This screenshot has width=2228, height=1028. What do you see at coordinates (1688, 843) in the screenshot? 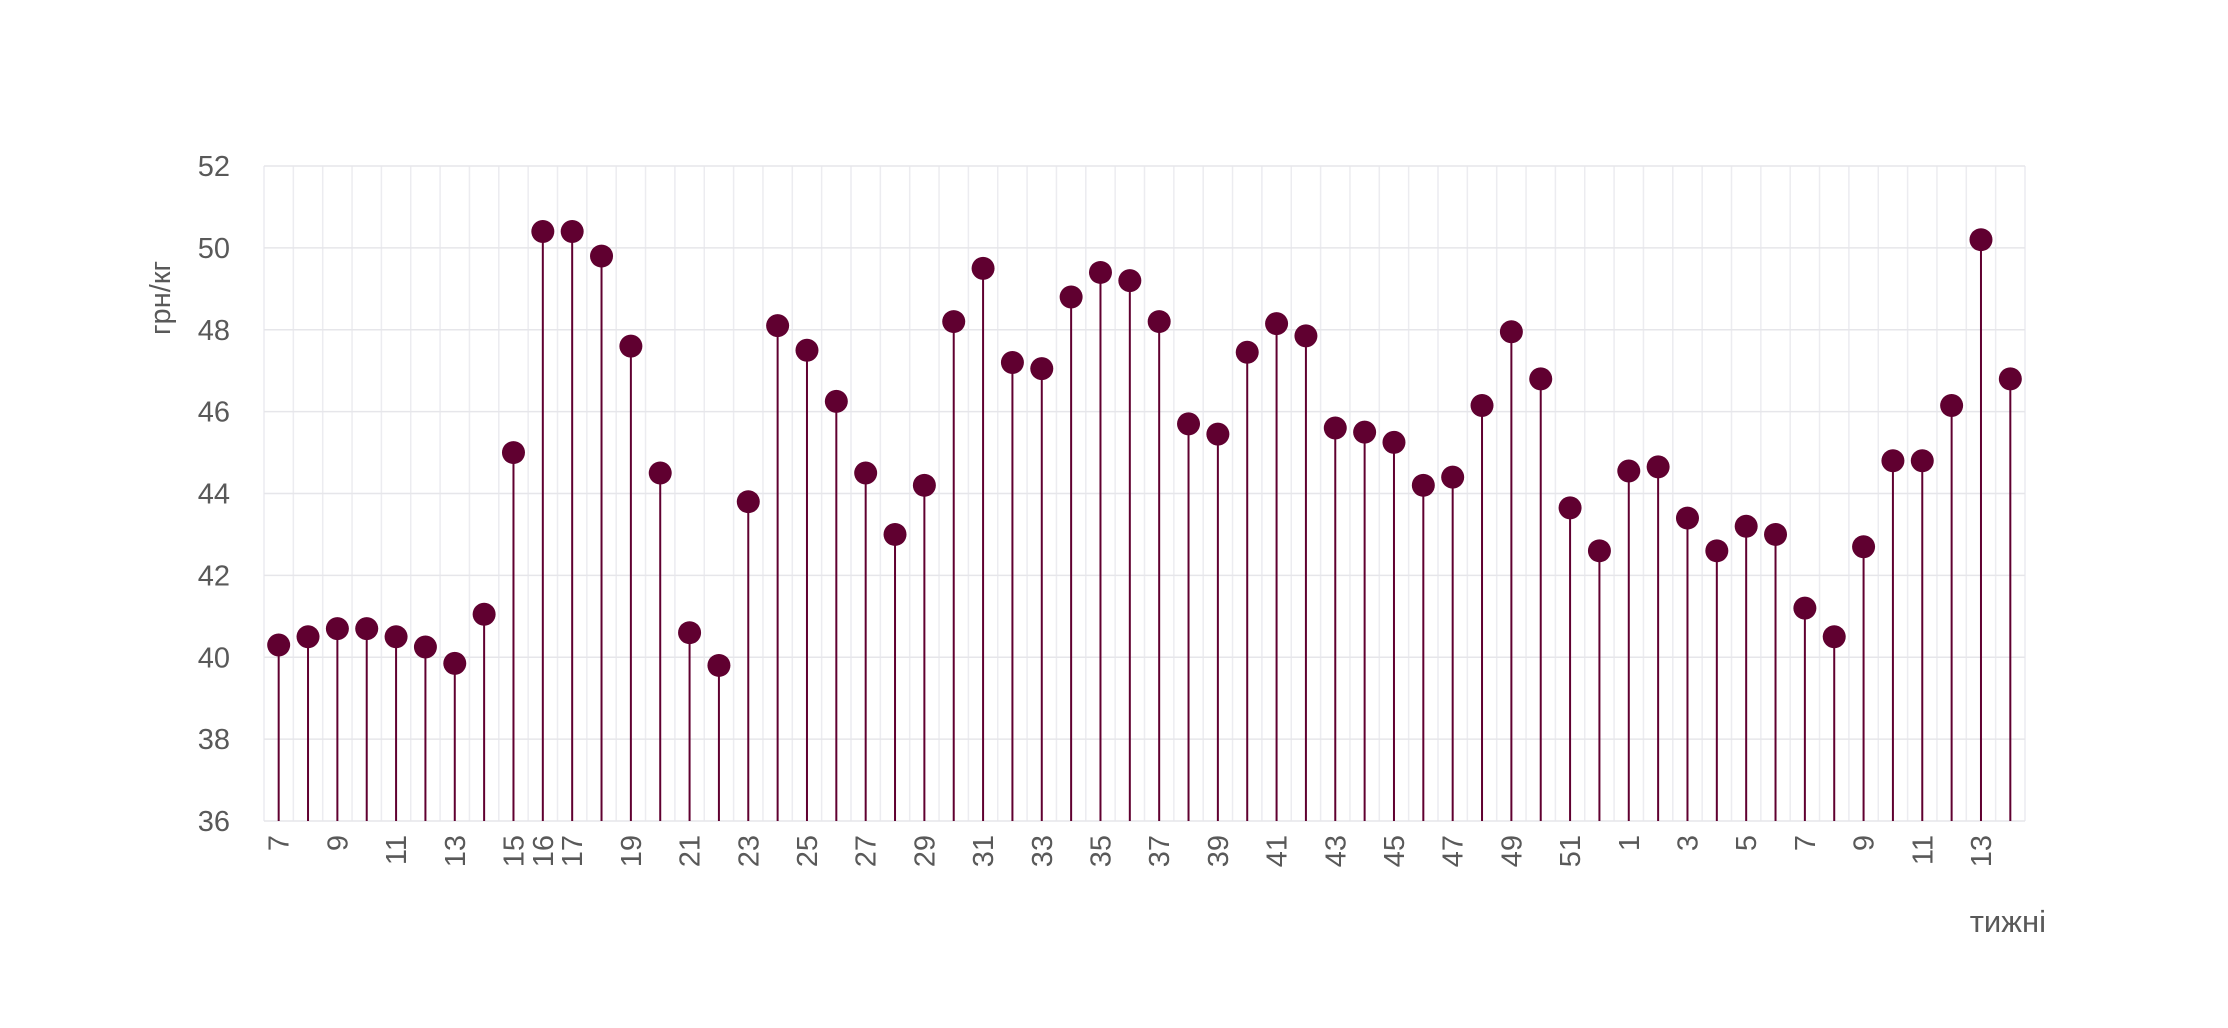
I see `x-tick-label: 3` at bounding box center [1688, 843].